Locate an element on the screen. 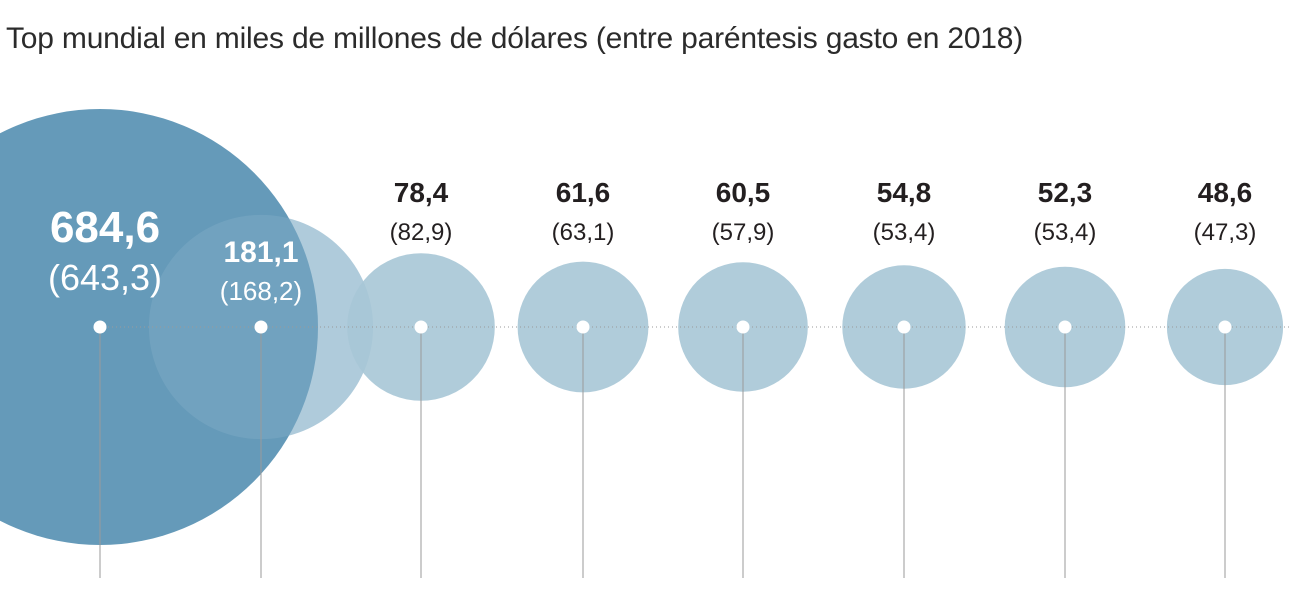 Image resolution: width=1292 pixels, height=600 pixels. prev-value-label-3: (82,9) is located at coordinates (421, 232).